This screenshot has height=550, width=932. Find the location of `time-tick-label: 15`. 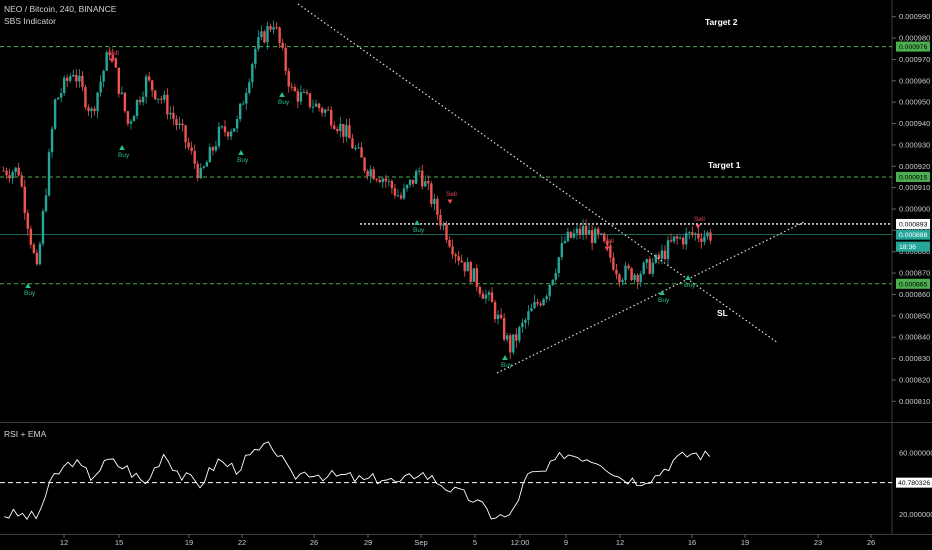

time-tick-label: 15 is located at coordinates (119, 542).